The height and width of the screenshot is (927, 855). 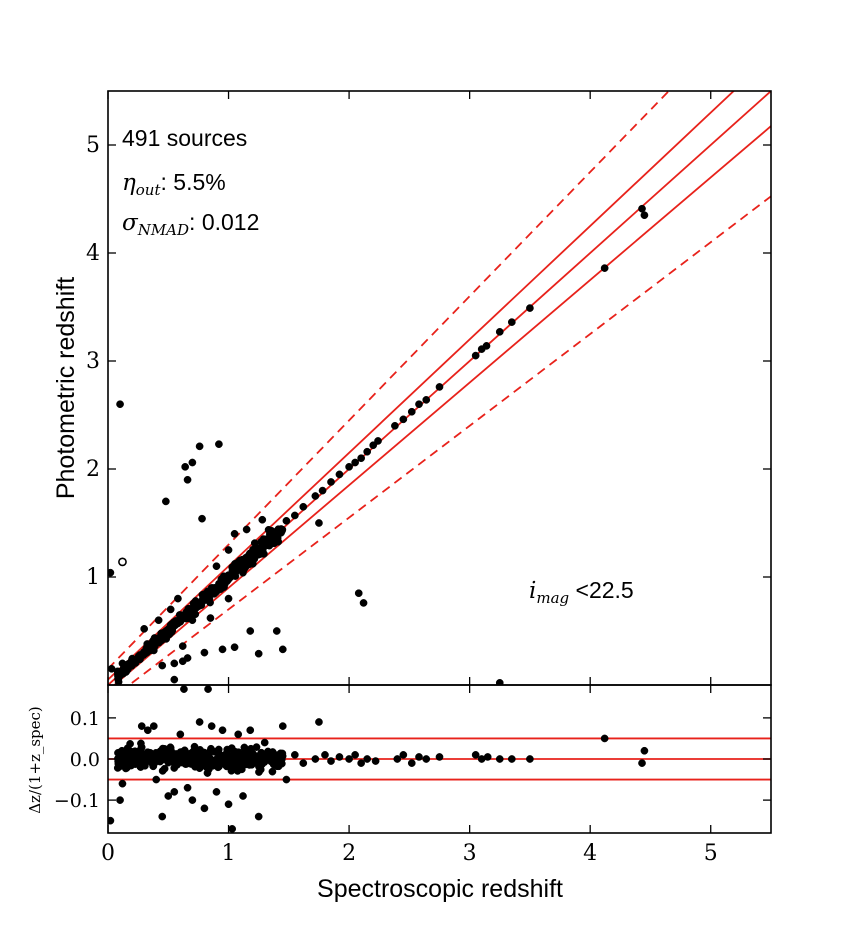 What do you see at coordinates (130, 223) in the screenshot?
I see `sigma-symbol: σ` at bounding box center [130, 223].